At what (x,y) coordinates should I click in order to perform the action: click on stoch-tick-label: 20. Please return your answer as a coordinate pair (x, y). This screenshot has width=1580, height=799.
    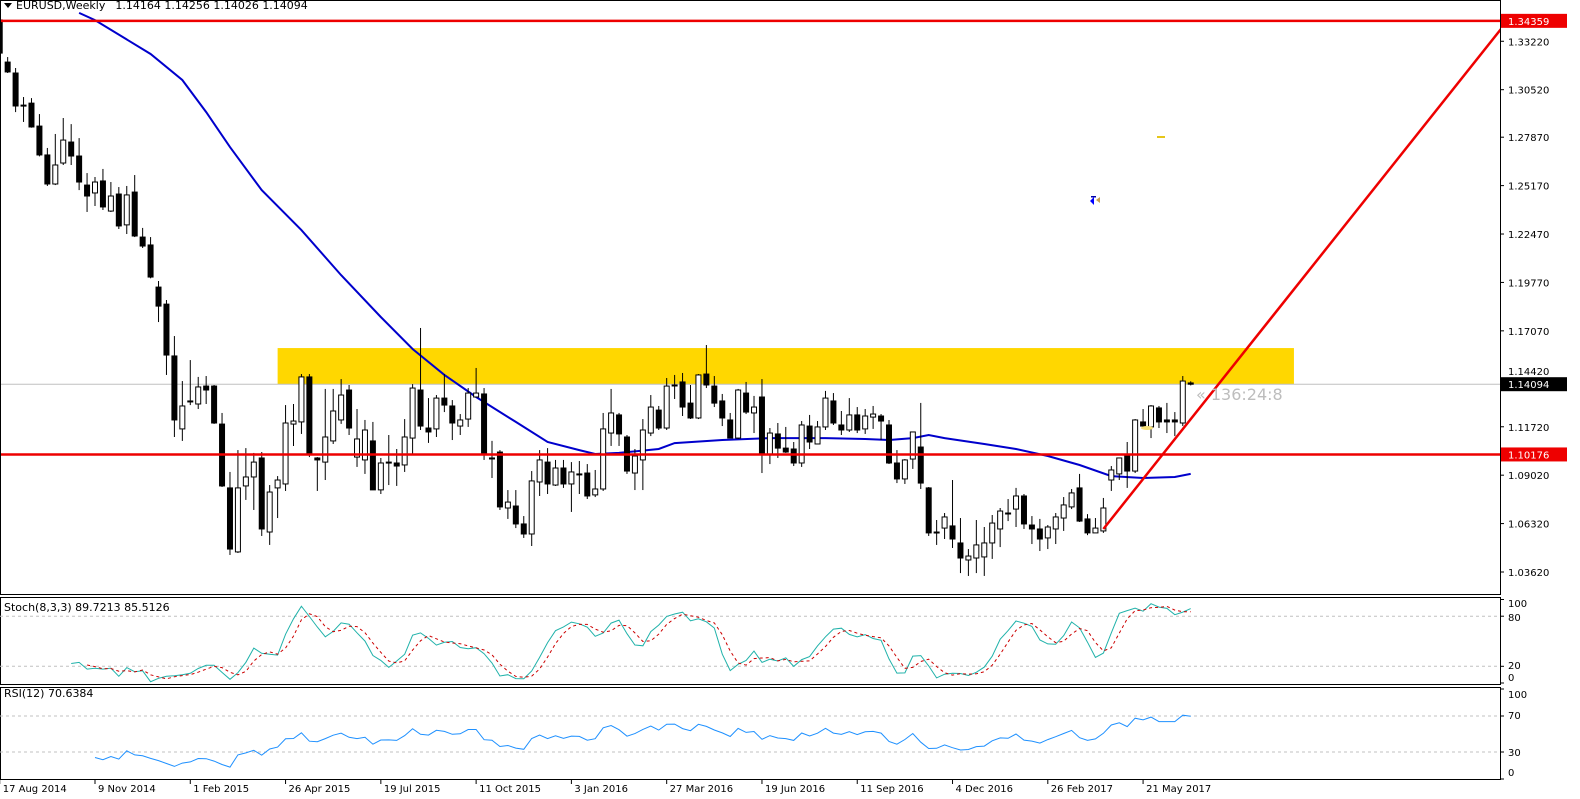
    Looking at the image, I should click on (1514, 666).